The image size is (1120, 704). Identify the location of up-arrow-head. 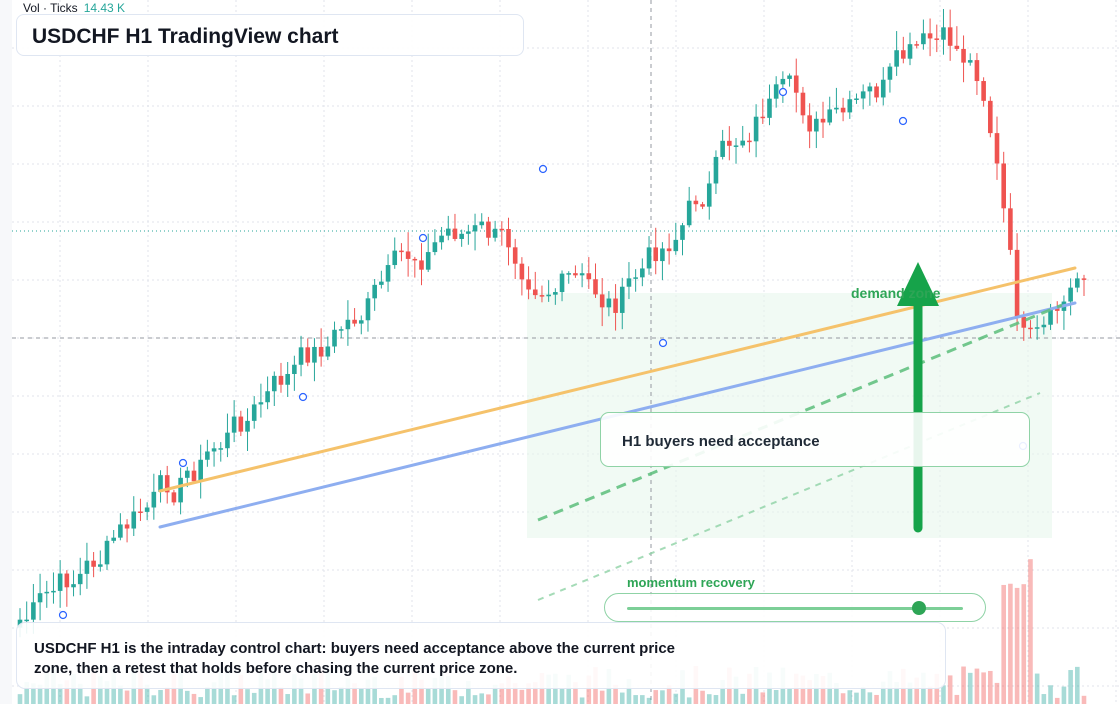
(918, 284).